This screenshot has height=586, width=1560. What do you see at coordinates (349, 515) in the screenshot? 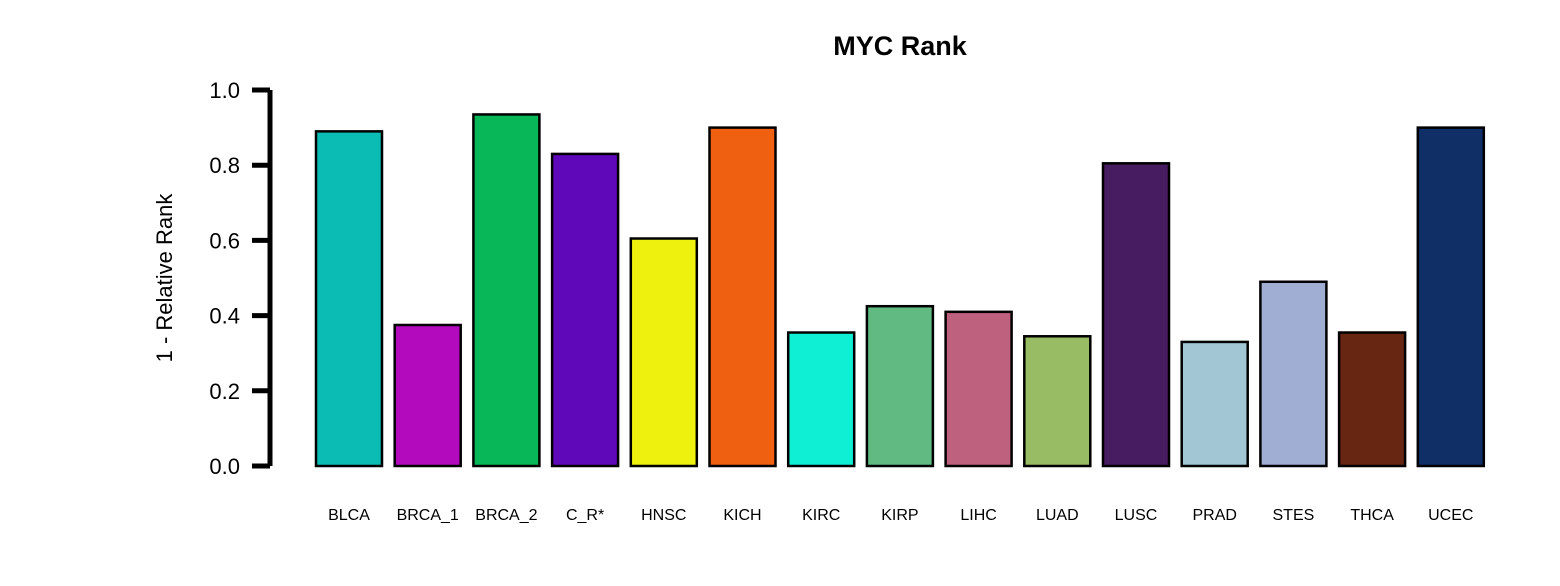
I see `x-tick-label: BLCA` at bounding box center [349, 515].